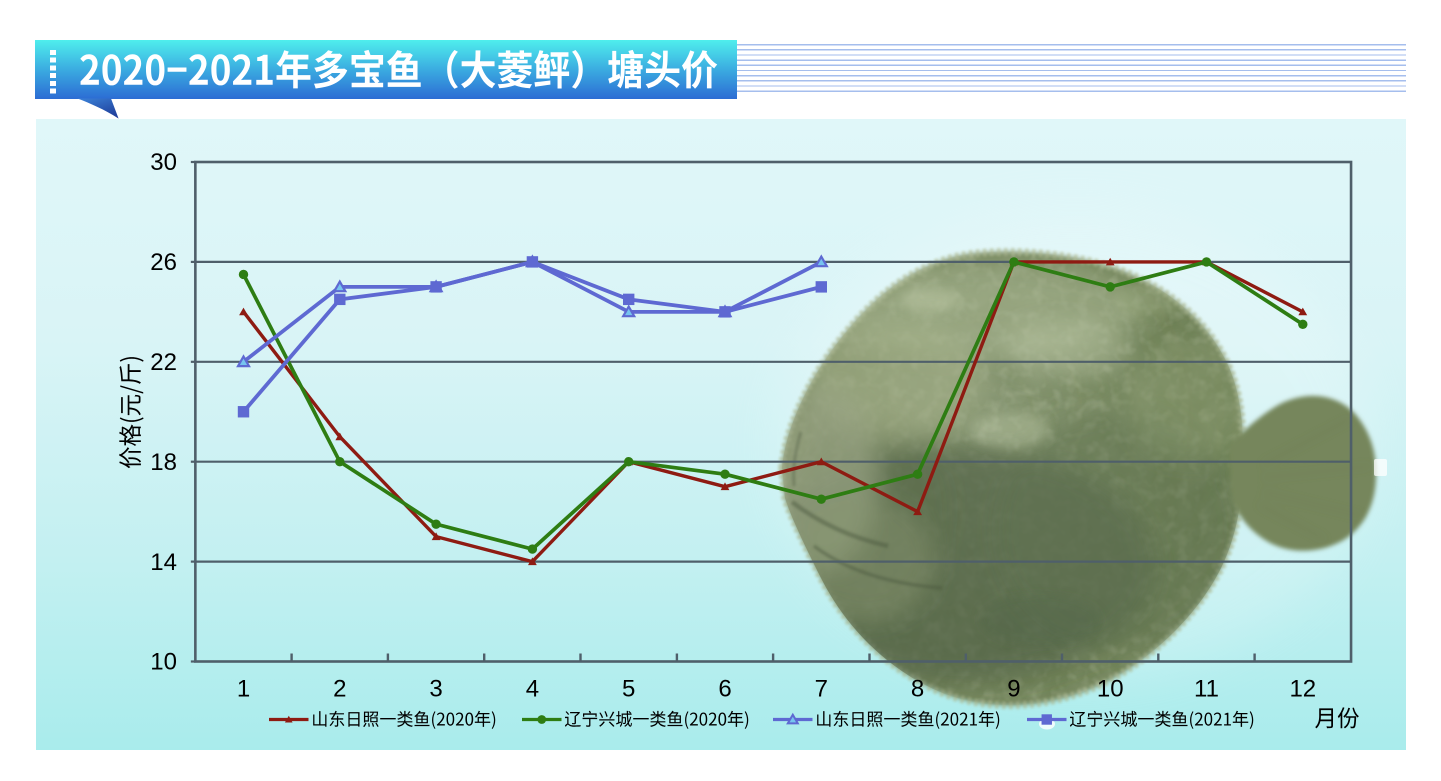 This screenshot has width=1441, height=781. Describe the element at coordinates (163, 162) in the screenshot. I see `svg-text: 30` at that location.